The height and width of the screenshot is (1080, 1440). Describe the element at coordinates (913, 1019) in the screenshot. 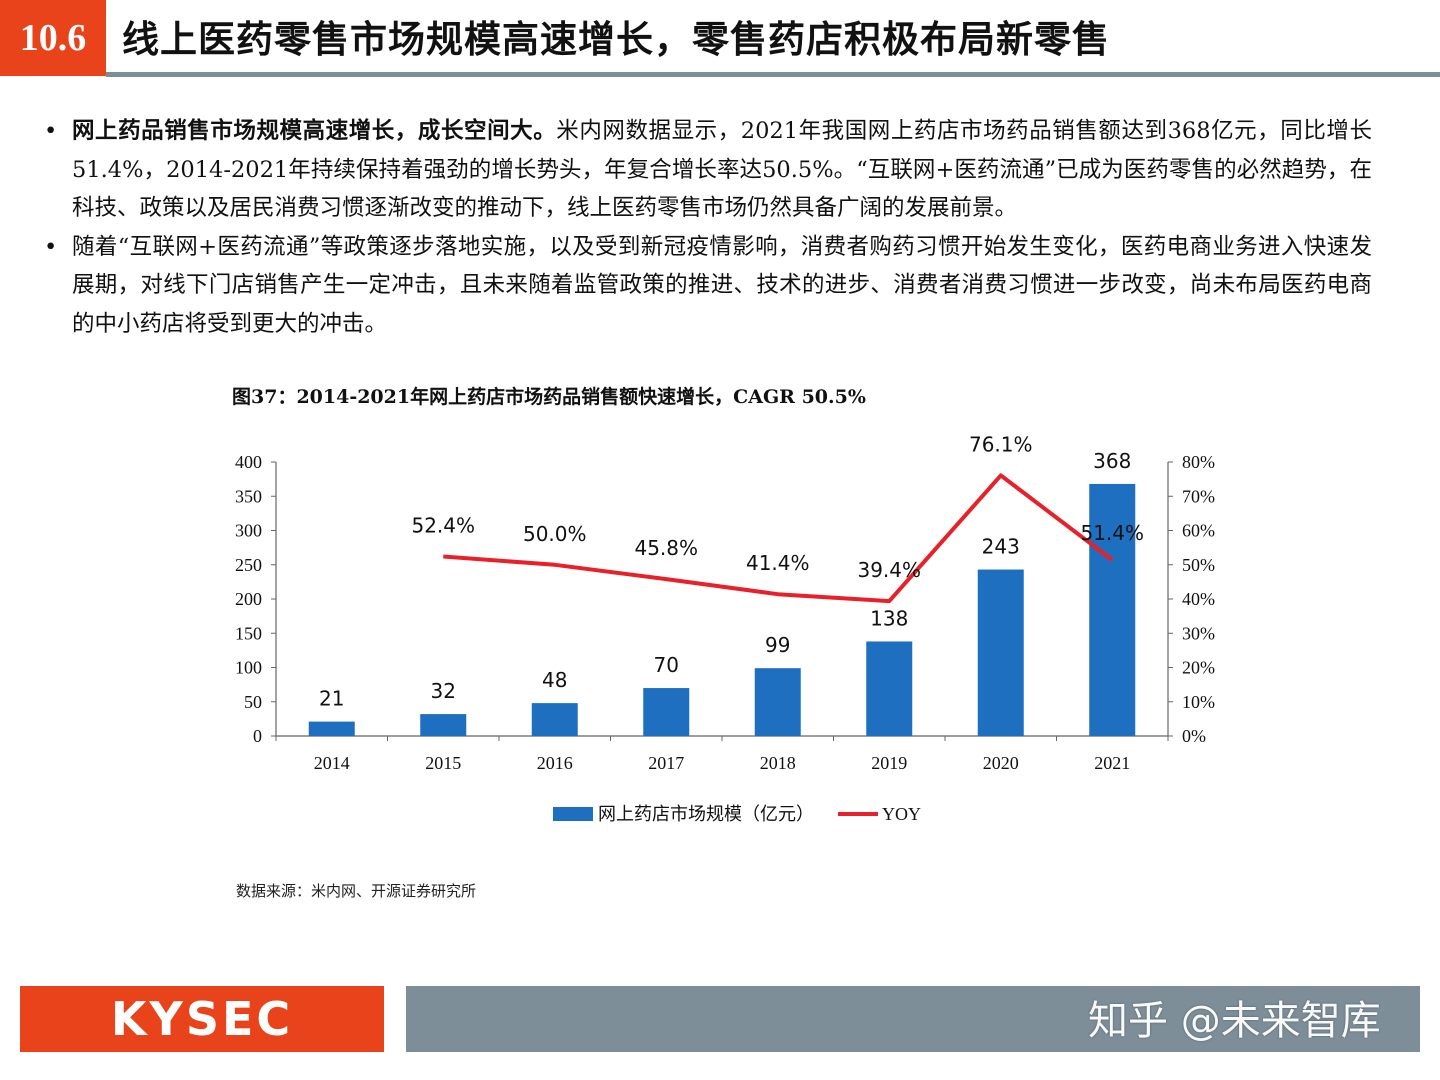

I see `footer-bar` at that location.